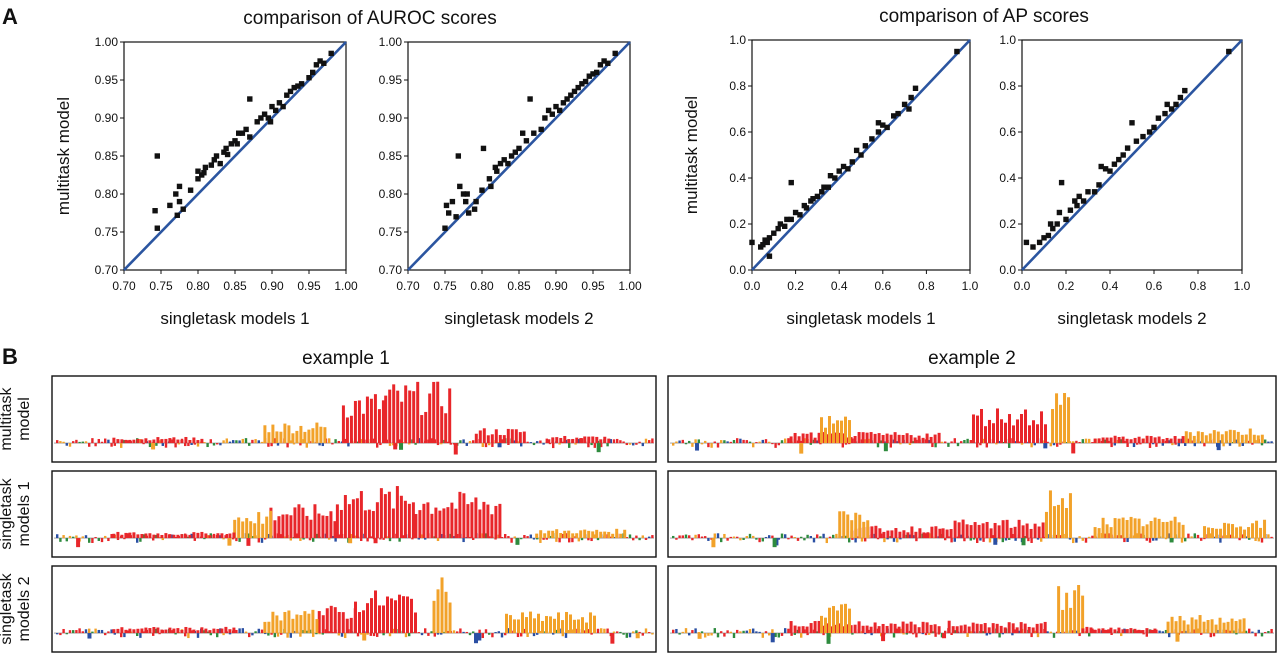  What do you see at coordinates (1154, 286) in the screenshot?
I see `x-tick-label: 0.6` at bounding box center [1154, 286].